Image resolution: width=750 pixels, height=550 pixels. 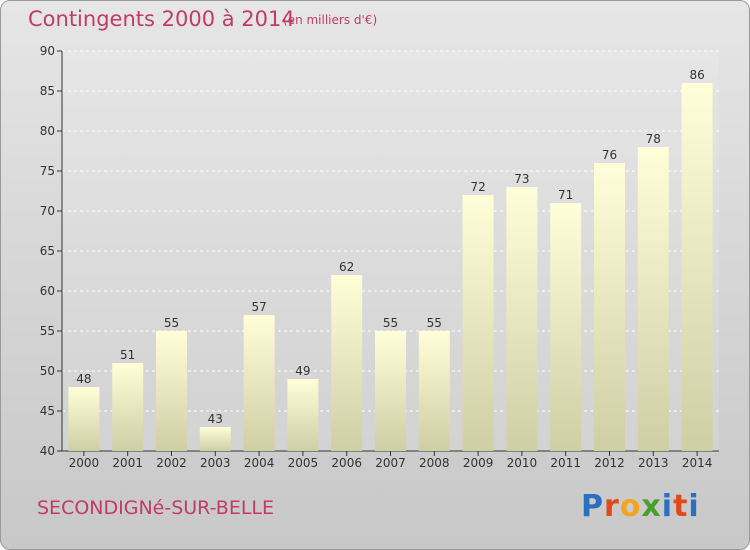 I want to click on data-label-2009: 72, so click(x=477, y=187).